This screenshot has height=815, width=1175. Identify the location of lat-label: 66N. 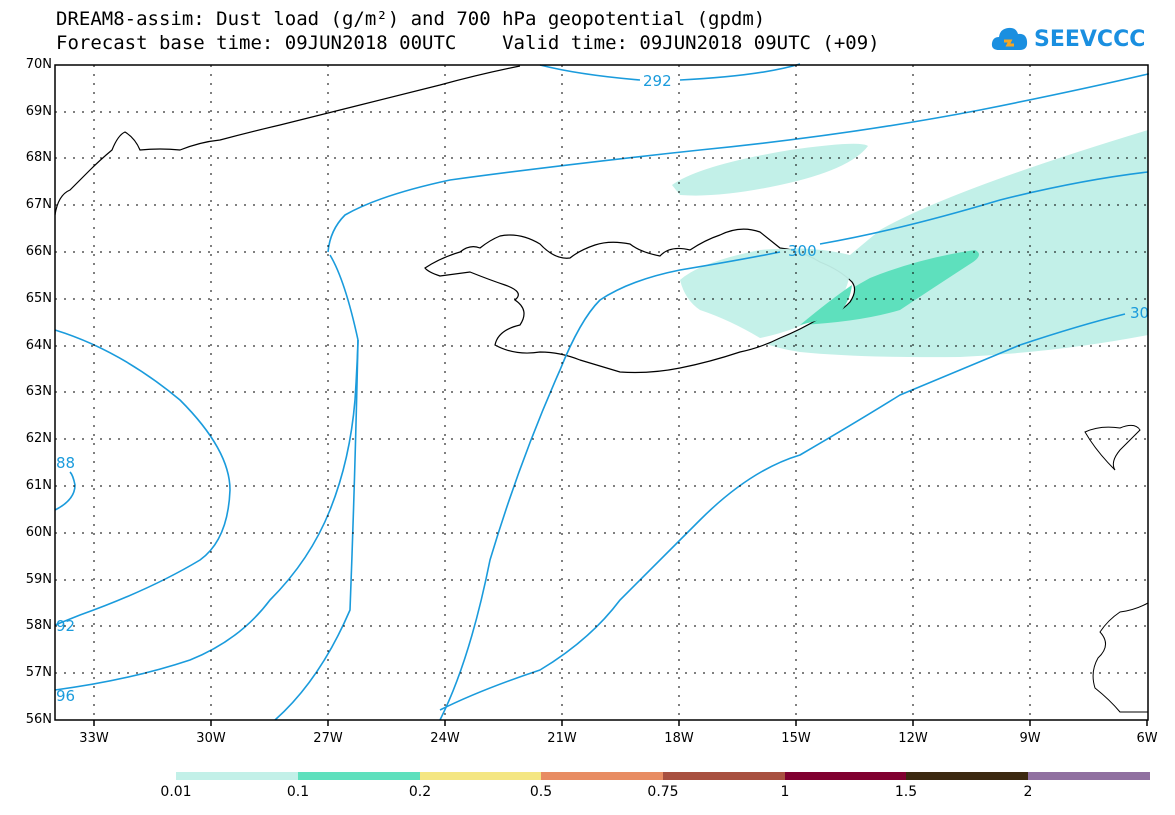
(38, 251).